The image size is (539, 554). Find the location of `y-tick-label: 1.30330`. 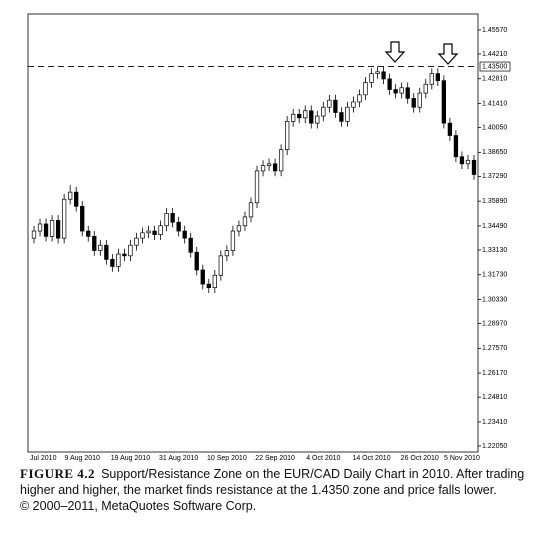

y-tick-label: 1.30330 is located at coordinates (494, 299).